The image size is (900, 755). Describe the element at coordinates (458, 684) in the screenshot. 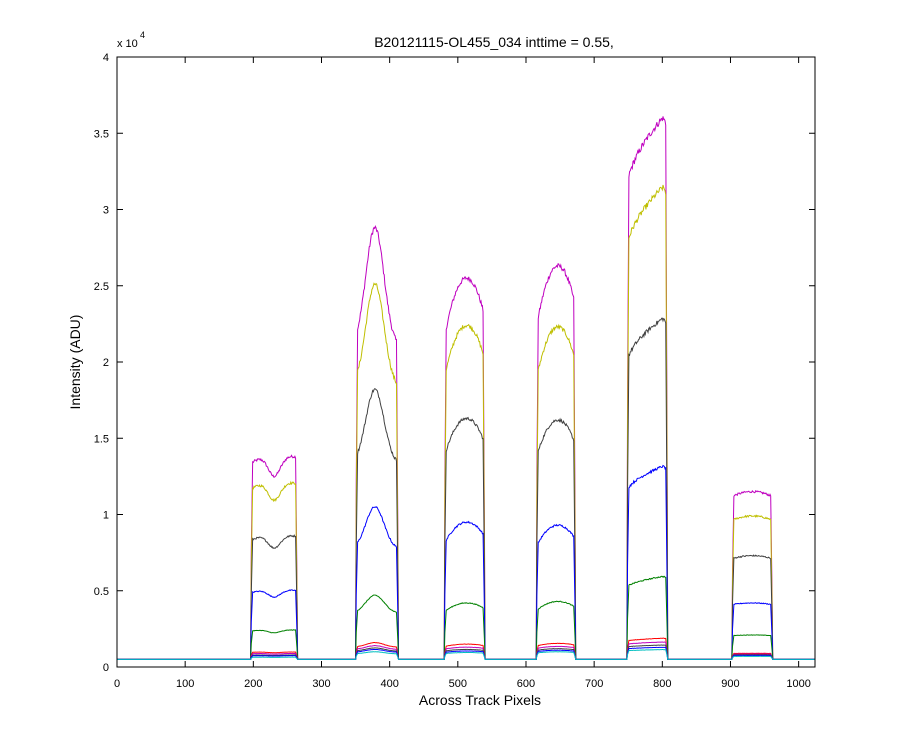

I see `x-tick-label: 500` at that location.